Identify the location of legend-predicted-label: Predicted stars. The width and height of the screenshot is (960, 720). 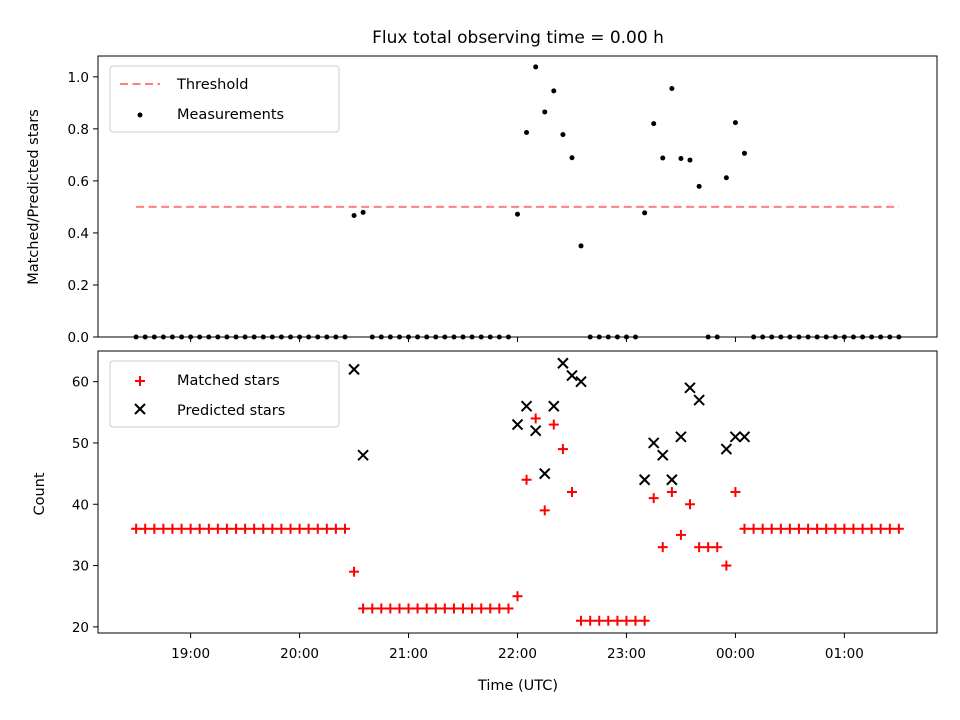
(231, 411).